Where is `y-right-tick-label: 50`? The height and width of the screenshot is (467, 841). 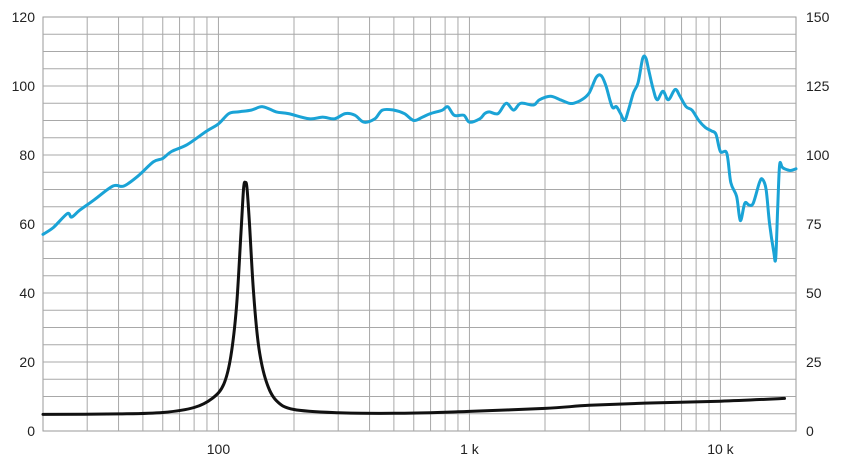 y-right-tick-label: 50 is located at coordinates (814, 293).